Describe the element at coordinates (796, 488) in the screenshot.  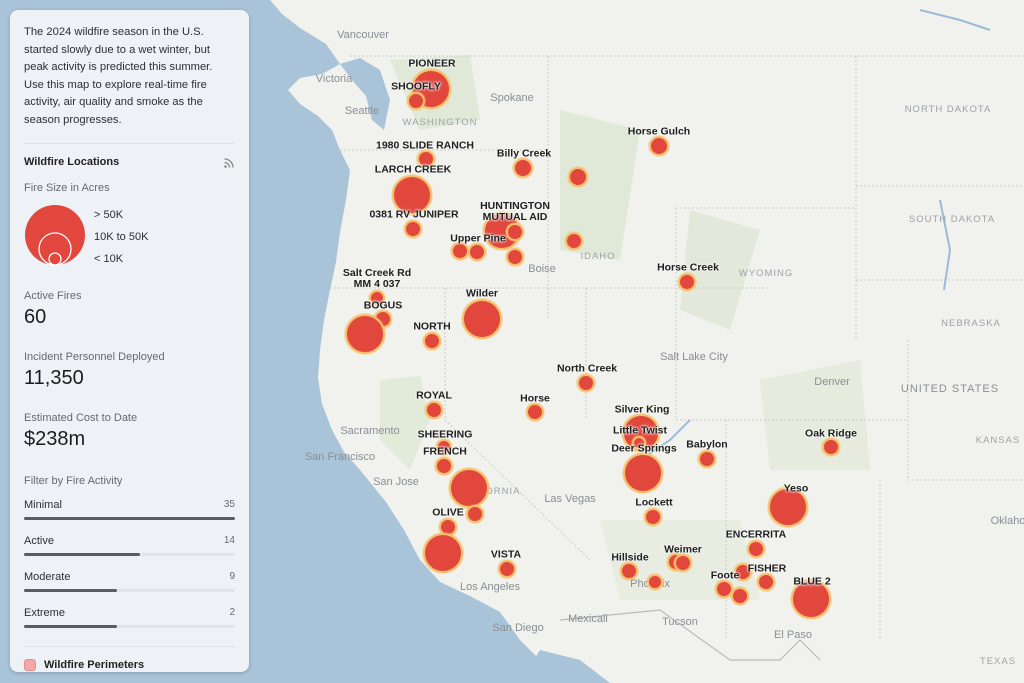
I see `fire-label: Yeso` at that location.